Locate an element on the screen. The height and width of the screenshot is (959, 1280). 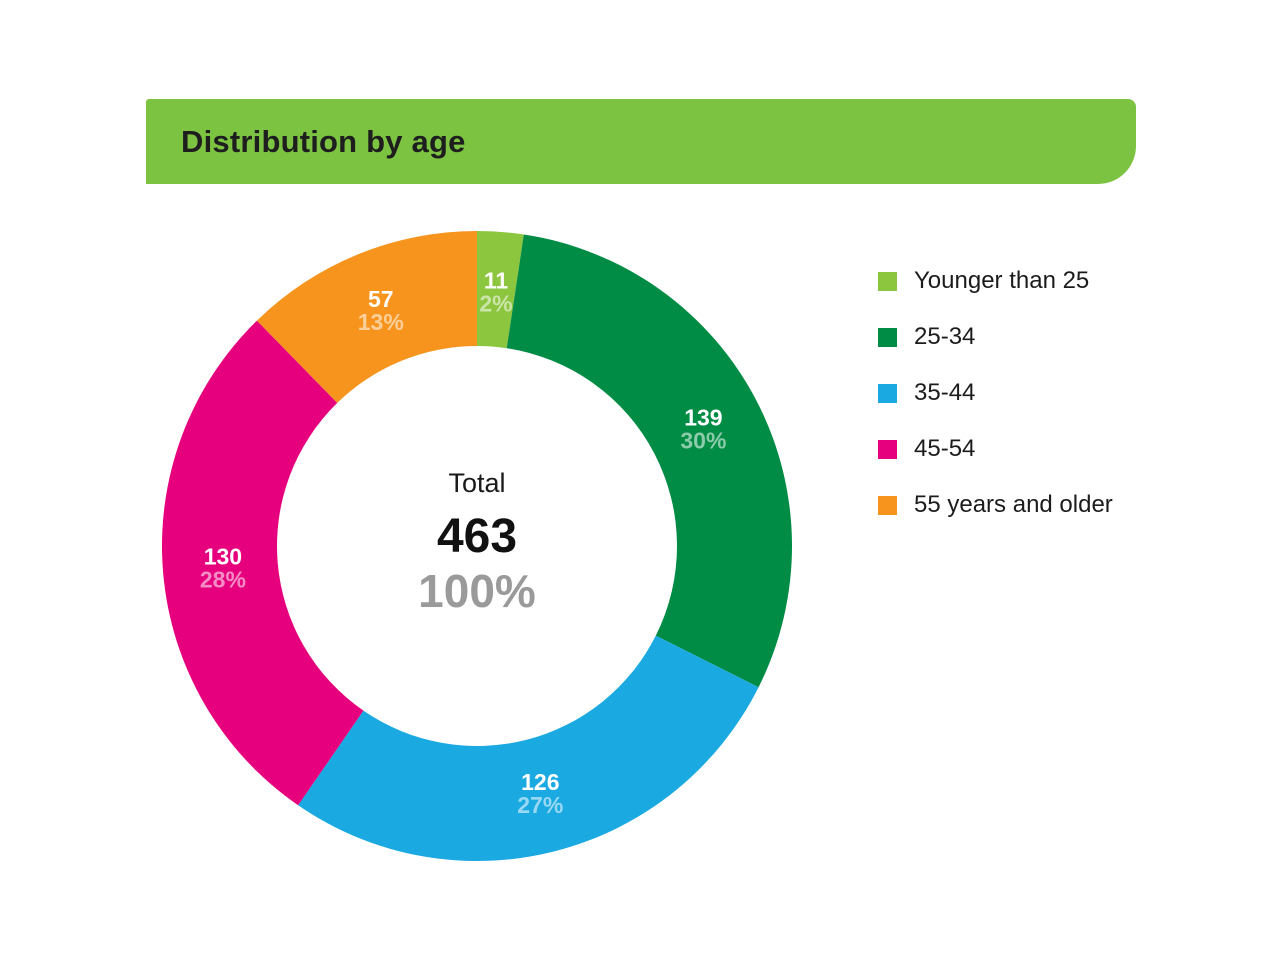
legend-label-45-54: 45-54 is located at coordinates (945, 448).